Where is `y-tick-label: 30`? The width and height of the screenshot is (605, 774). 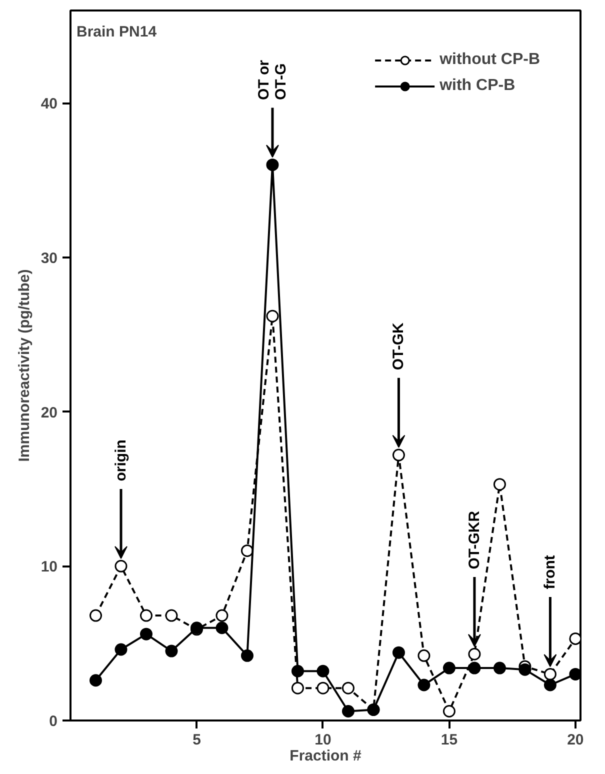
y-tick-label: 30 is located at coordinates (49, 258).